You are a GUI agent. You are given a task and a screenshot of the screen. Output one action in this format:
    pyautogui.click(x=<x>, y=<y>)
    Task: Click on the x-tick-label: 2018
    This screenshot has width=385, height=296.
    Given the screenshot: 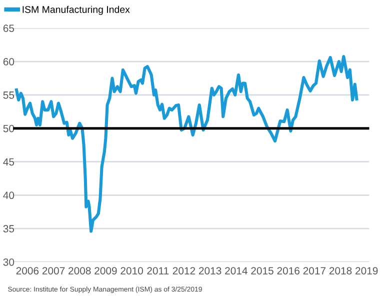 What is the action you would take?
    pyautogui.click(x=340, y=270)
    